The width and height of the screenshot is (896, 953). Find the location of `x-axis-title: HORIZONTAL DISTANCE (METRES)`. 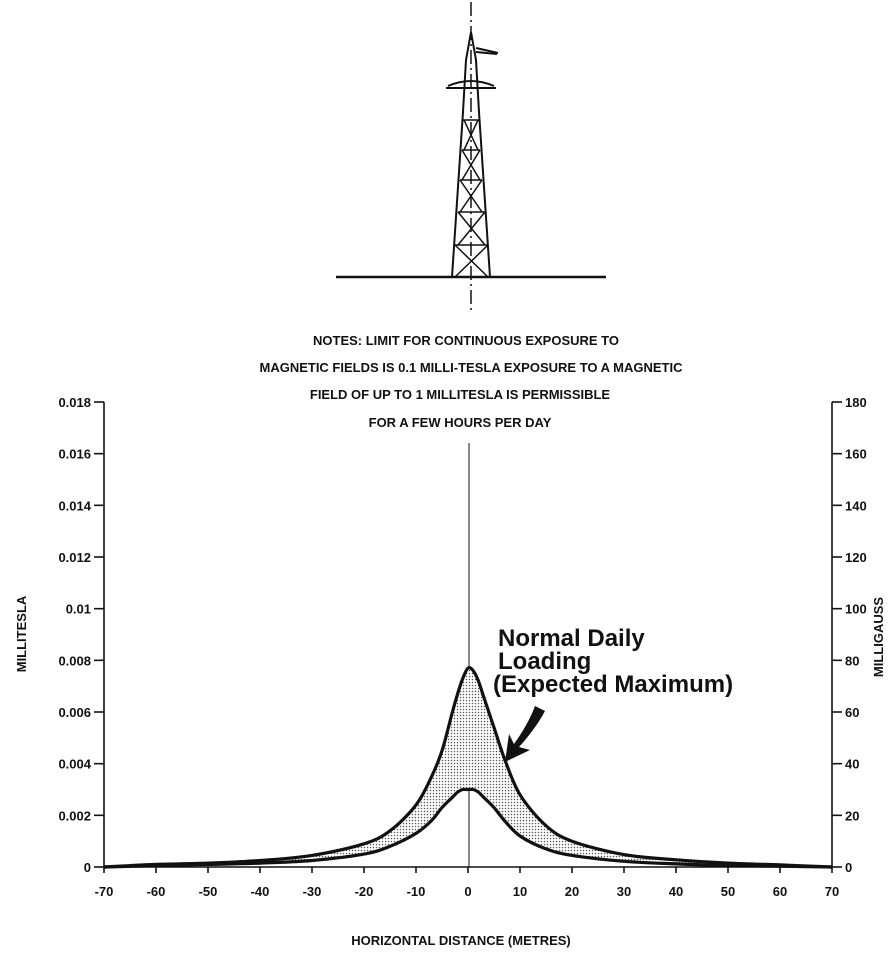

x-axis-title: HORIZONTAL DISTANCE (METRES) is located at coordinates (461, 940).